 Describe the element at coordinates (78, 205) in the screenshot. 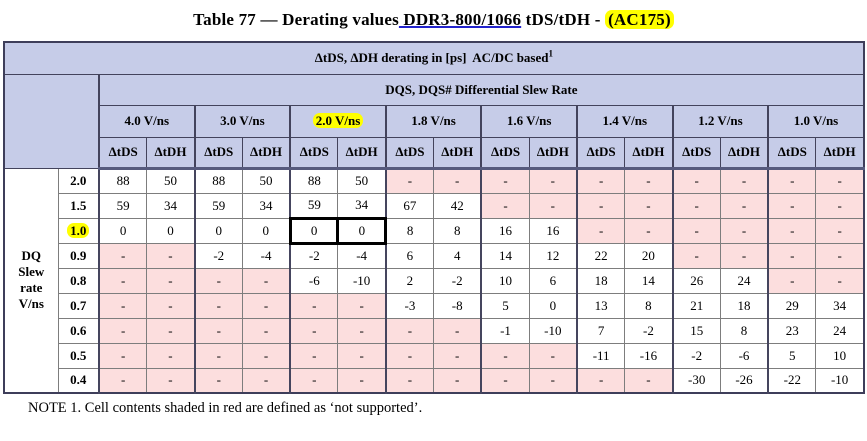

I see `row-label: 1.5` at that location.